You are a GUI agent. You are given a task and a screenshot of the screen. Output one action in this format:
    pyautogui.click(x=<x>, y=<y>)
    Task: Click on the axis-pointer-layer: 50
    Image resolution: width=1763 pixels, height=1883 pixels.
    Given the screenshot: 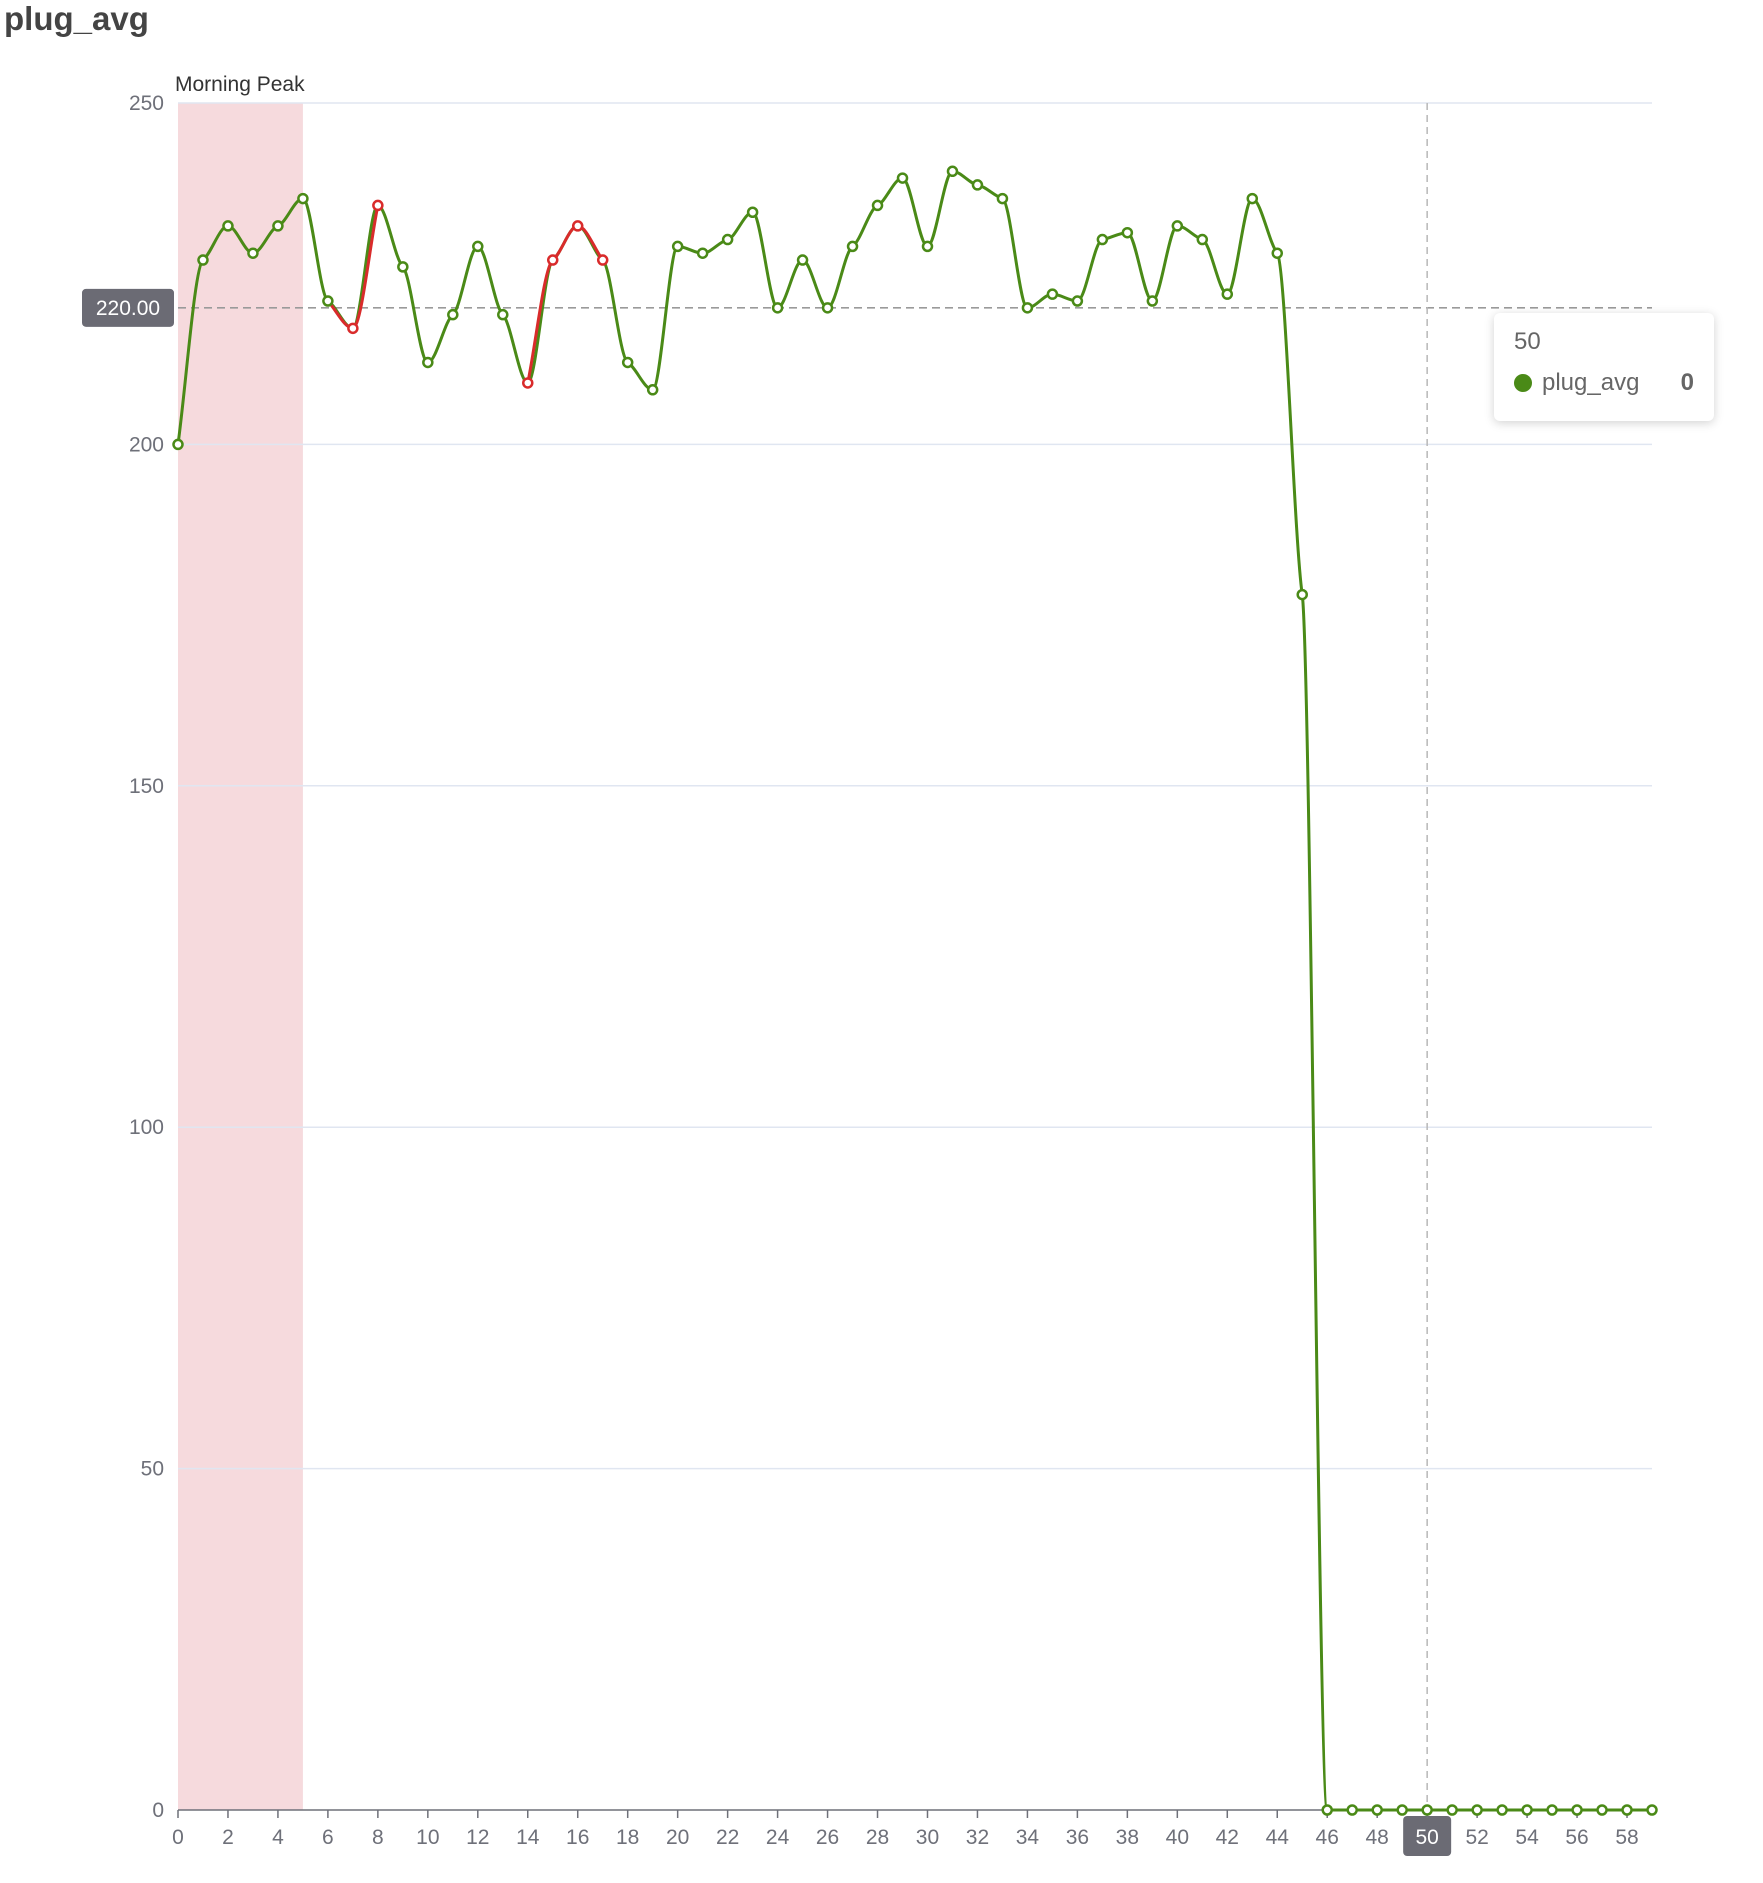 What is the action you would take?
    pyautogui.click(x=1427, y=979)
    